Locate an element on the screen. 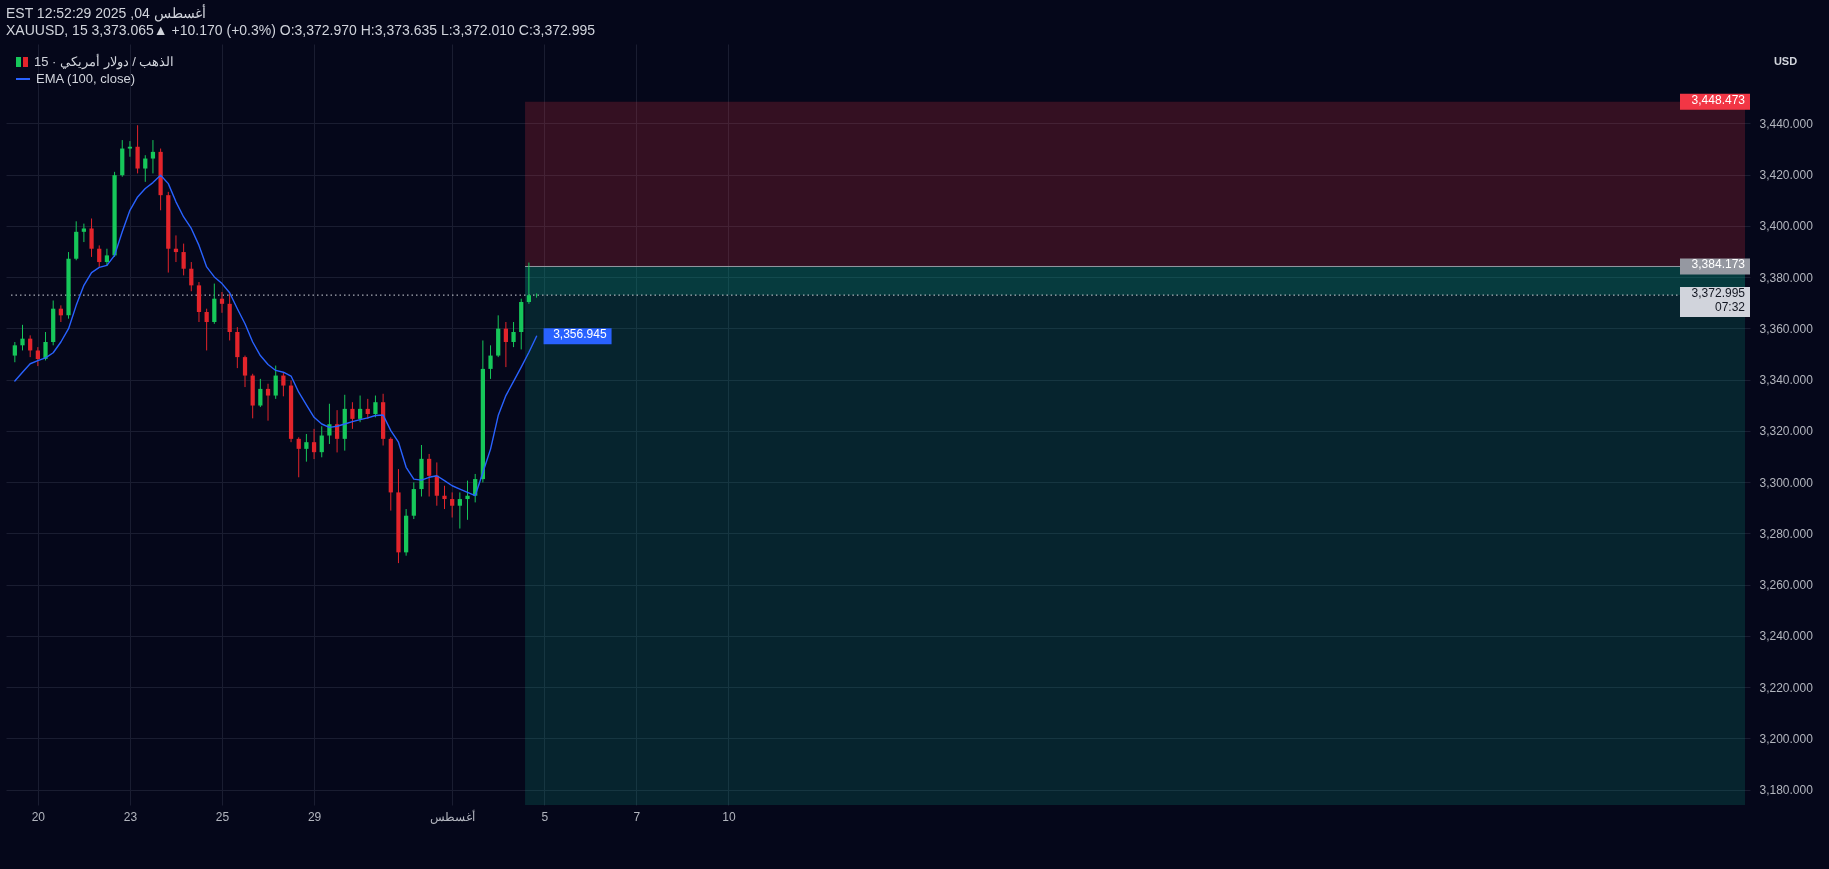 This screenshot has height=869, width=1829. x-tick-label: 23 is located at coordinates (130, 816).